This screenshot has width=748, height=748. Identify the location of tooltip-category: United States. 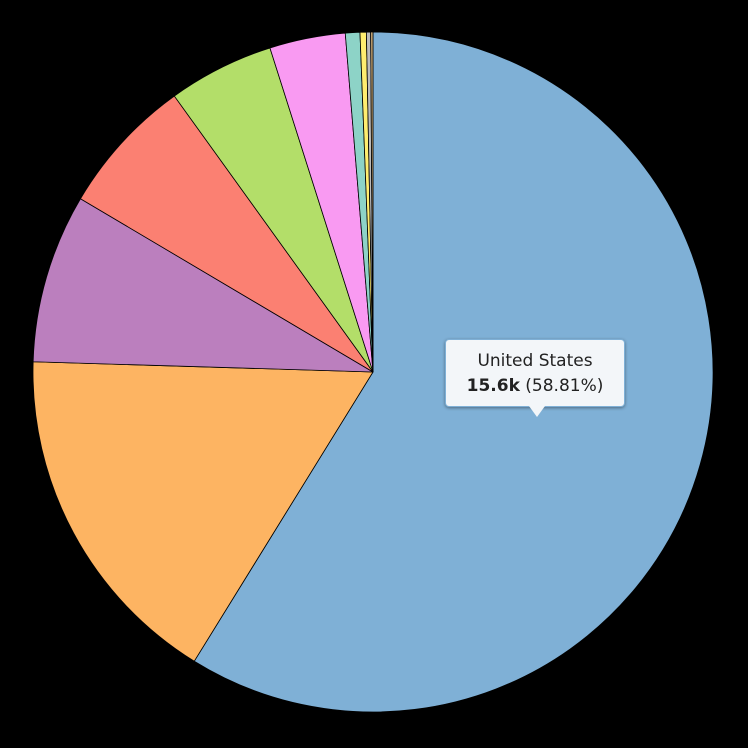
(535, 361).